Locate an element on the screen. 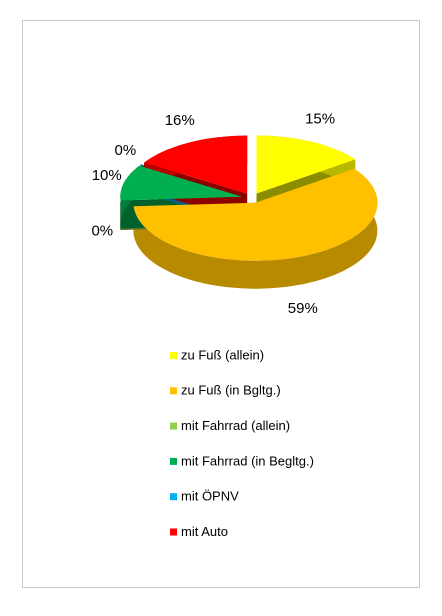 This screenshot has height=616, width=442. data-label: 15% is located at coordinates (320, 119).